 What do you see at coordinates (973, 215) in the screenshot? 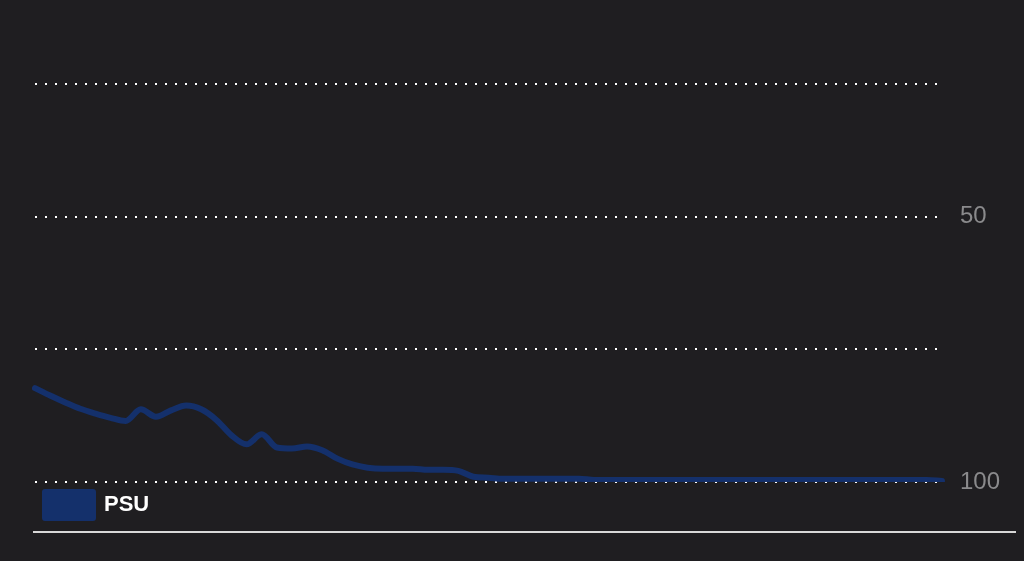
I see `y-tick-label: 50` at bounding box center [973, 215].